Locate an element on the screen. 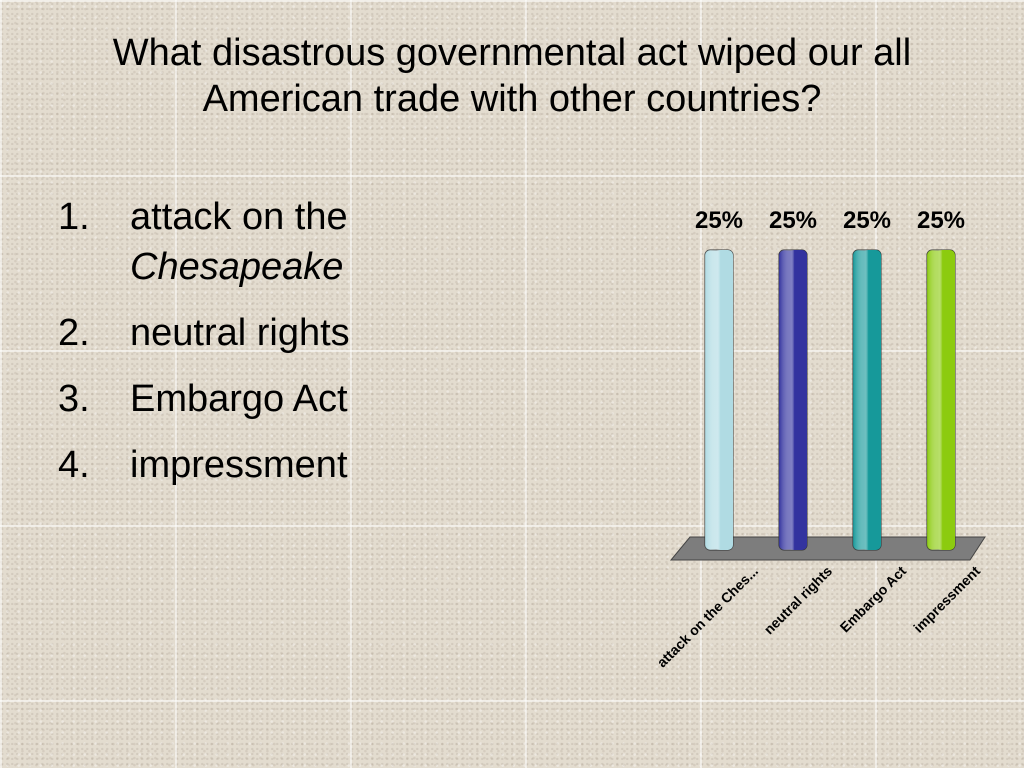  answer-item-2: 2. neutral rights is located at coordinates (238, 333).